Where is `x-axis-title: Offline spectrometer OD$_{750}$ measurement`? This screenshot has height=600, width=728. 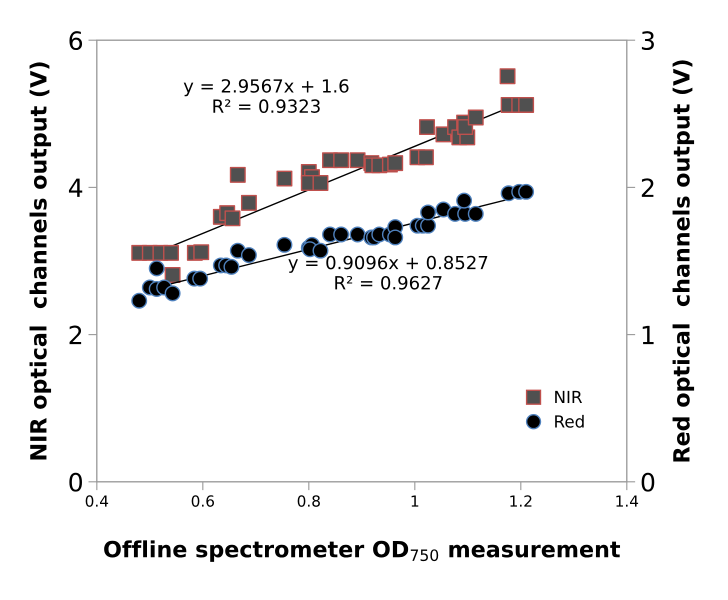
x-axis-title: Offline spectrometer OD$_{750}$ measurement is located at coordinates (362, 551).